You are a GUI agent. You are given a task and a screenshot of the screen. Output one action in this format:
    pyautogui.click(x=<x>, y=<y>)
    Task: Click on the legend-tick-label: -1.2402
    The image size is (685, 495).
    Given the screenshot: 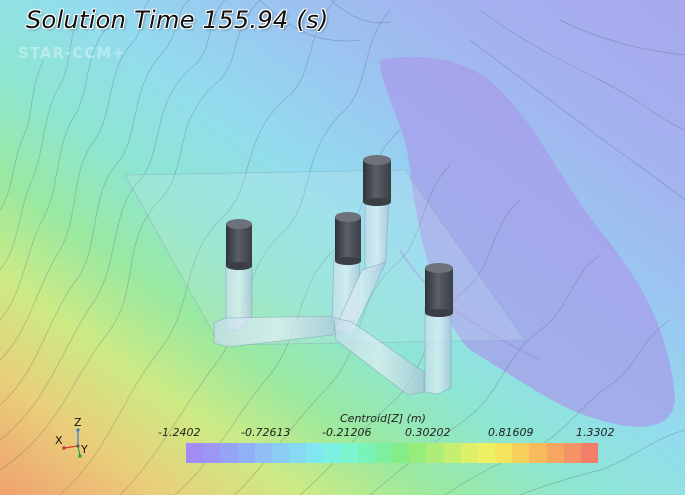 What is the action you would take?
    pyautogui.click(x=179, y=432)
    